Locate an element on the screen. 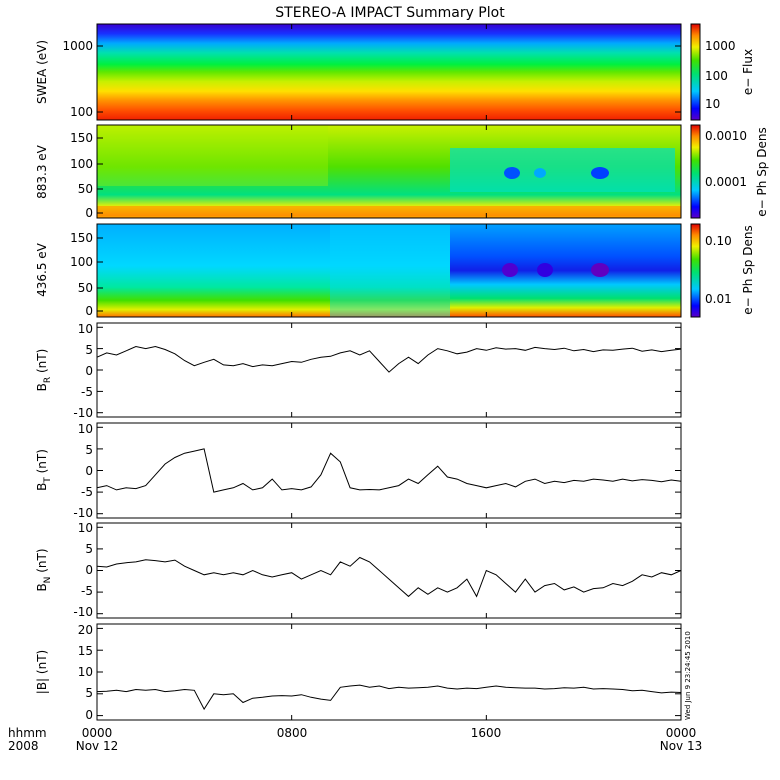 This screenshot has height=780, width=780. bt-trace is located at coordinates (389, 470).